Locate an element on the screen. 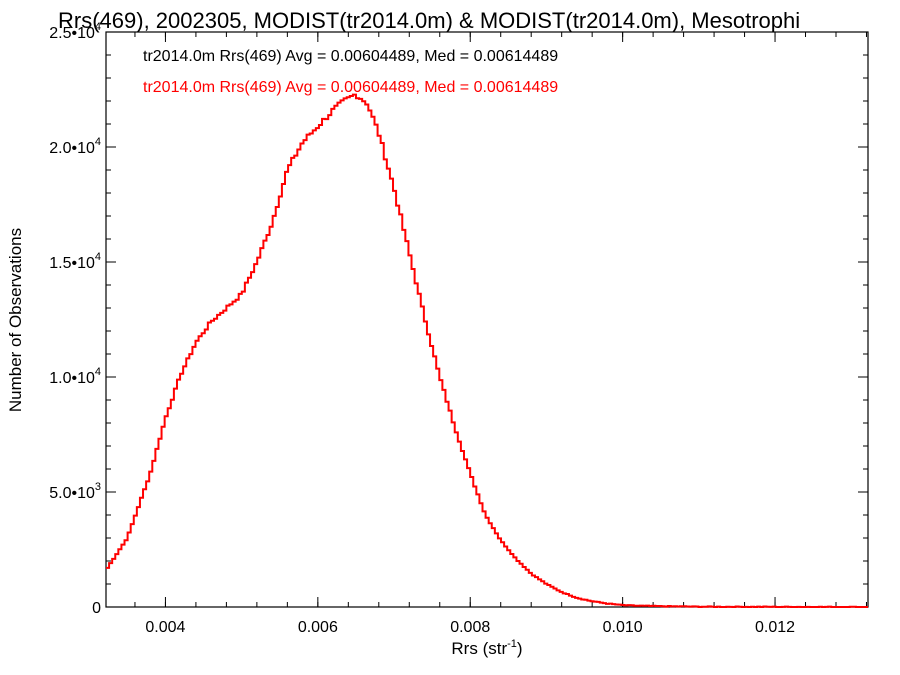 The height and width of the screenshot is (675, 900). y-tick-exponent-2: 4 is located at coordinates (98, 372).